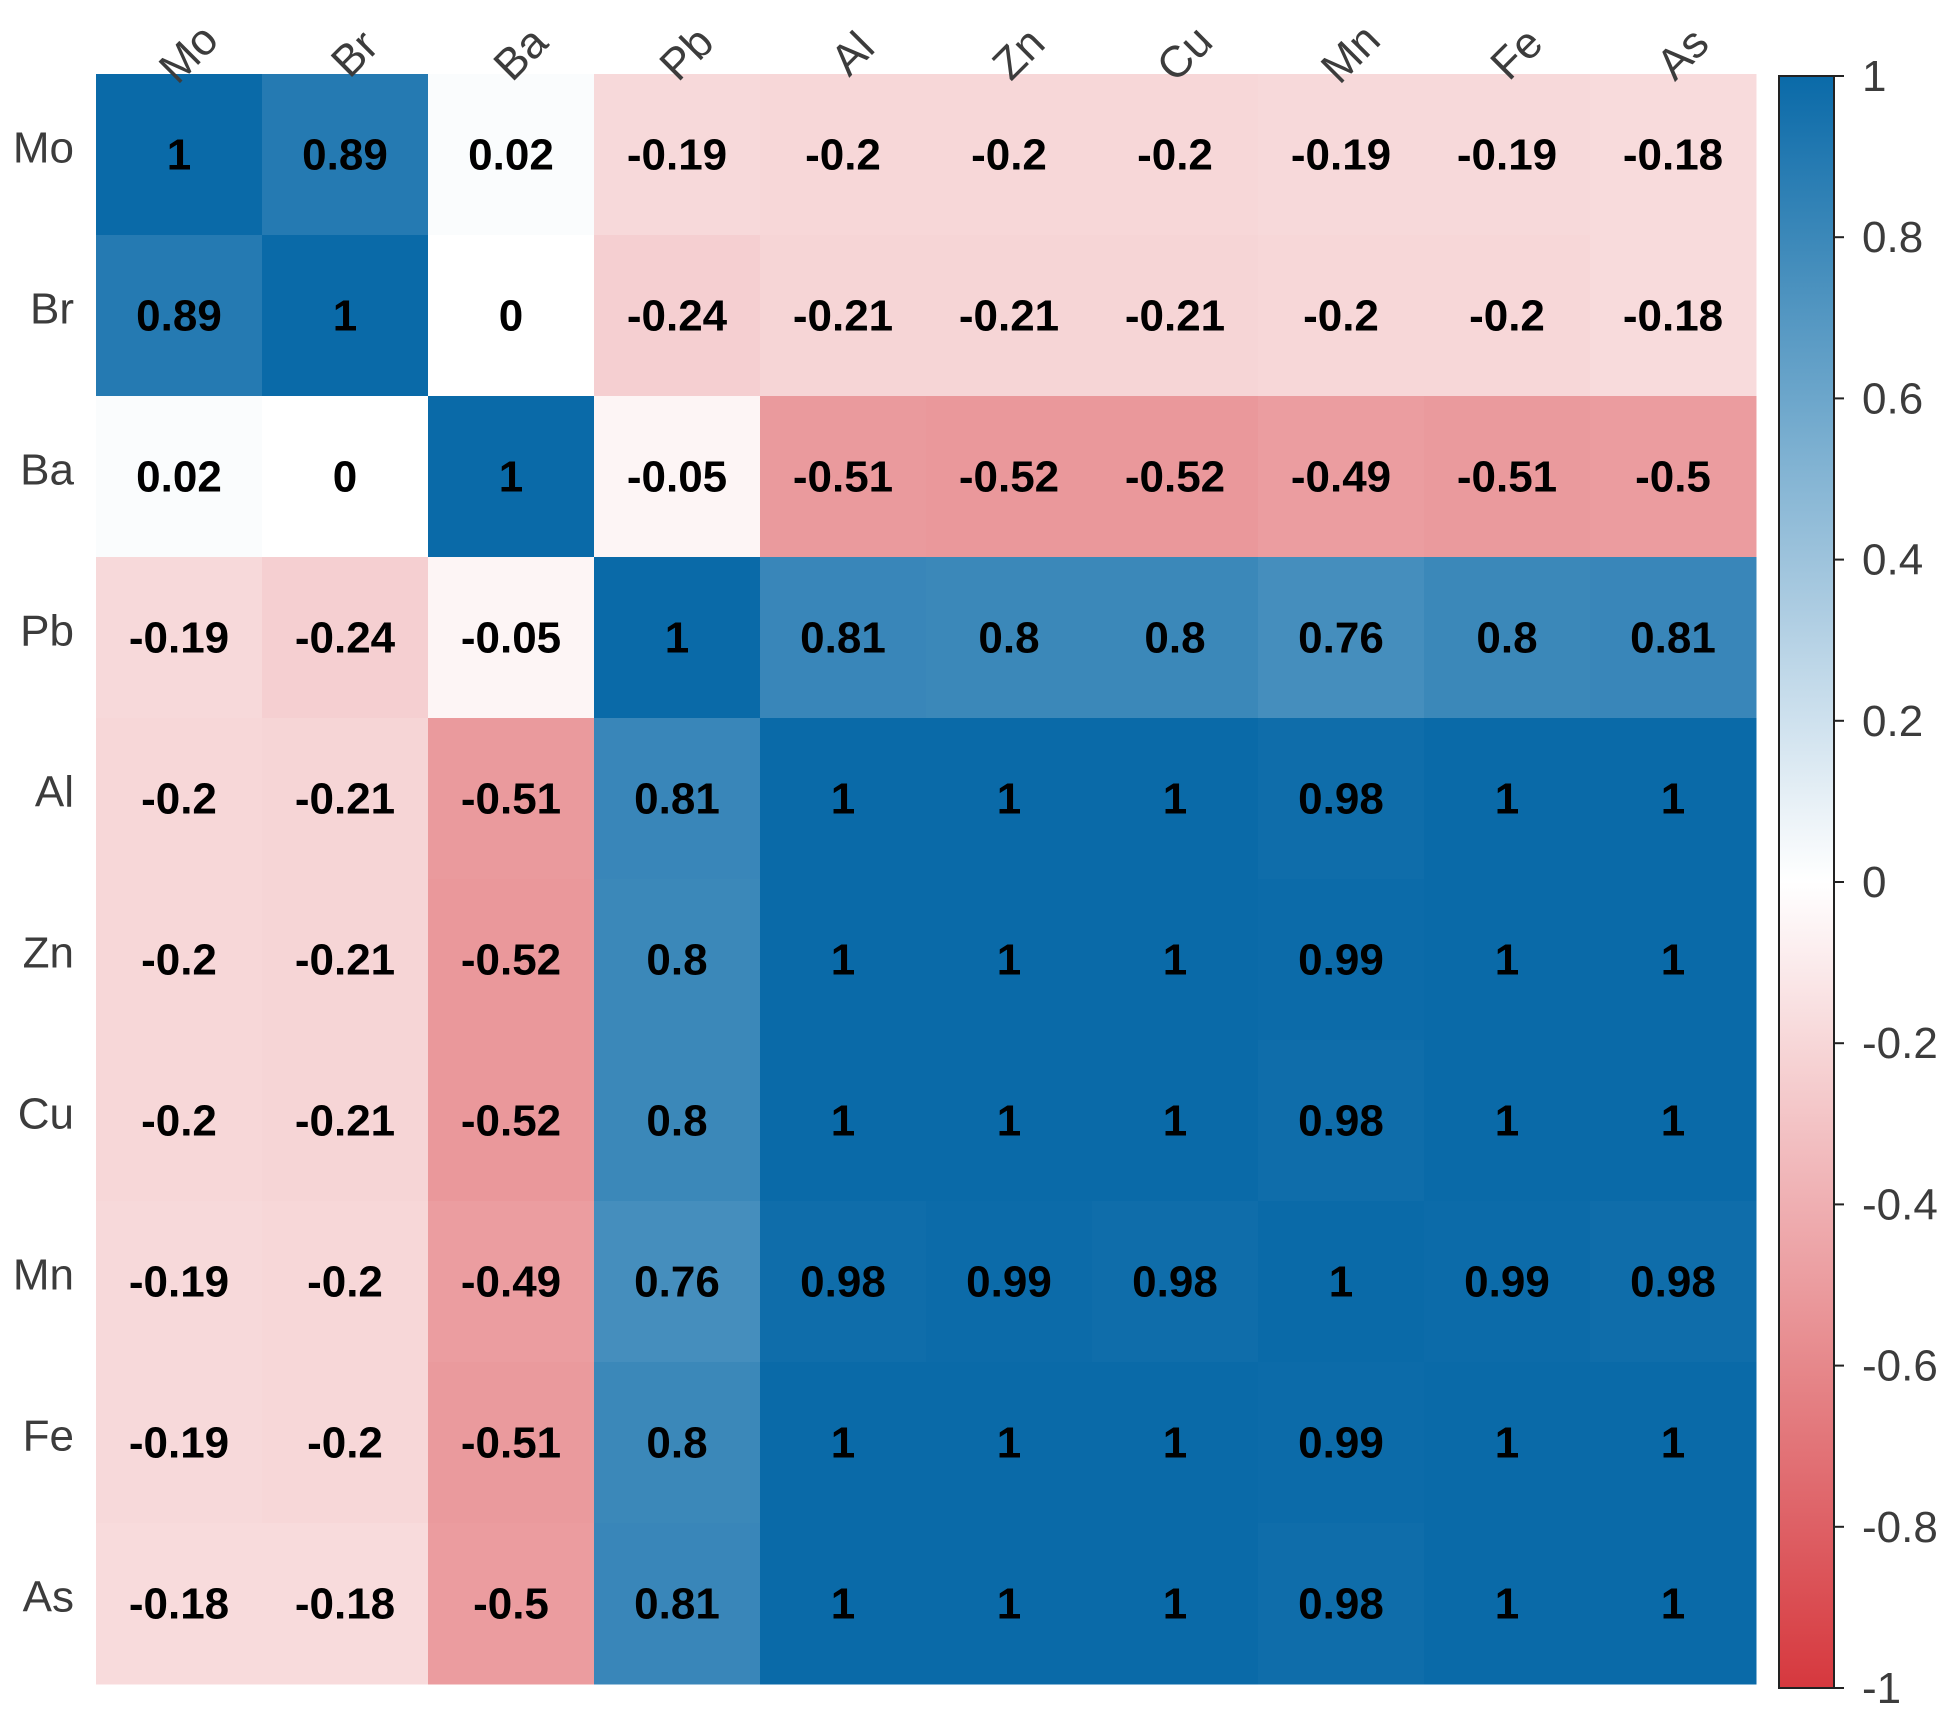  Describe the element at coordinates (511, 638) in the screenshot. I see `cell-value-Pb-Ba: -0.05` at that location.